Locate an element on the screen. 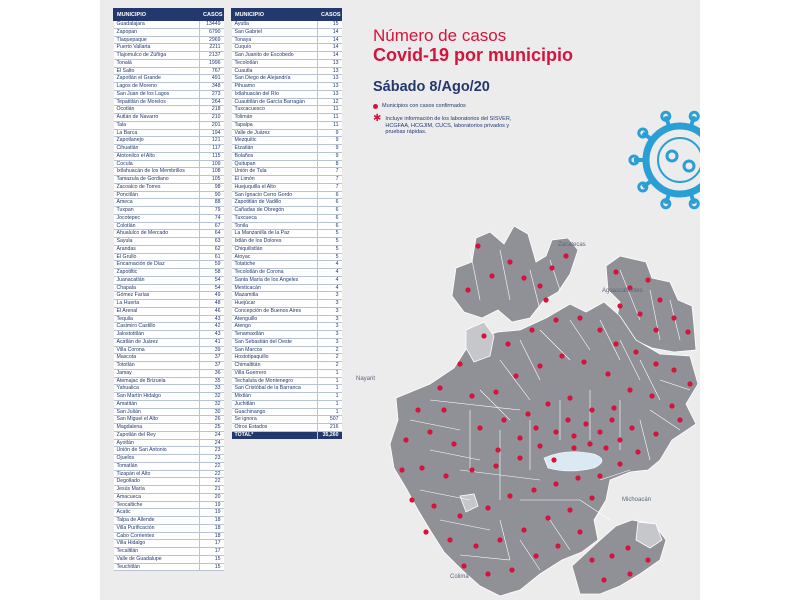  label-michoacan: Michoacán is located at coordinates (637, 500).